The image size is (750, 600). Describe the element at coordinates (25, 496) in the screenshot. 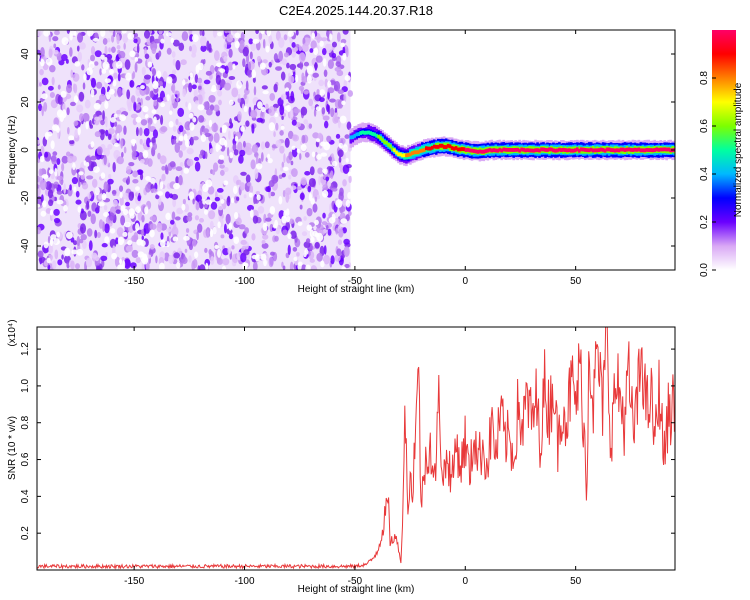

I see `y-tick-label: 0.4` at that location.